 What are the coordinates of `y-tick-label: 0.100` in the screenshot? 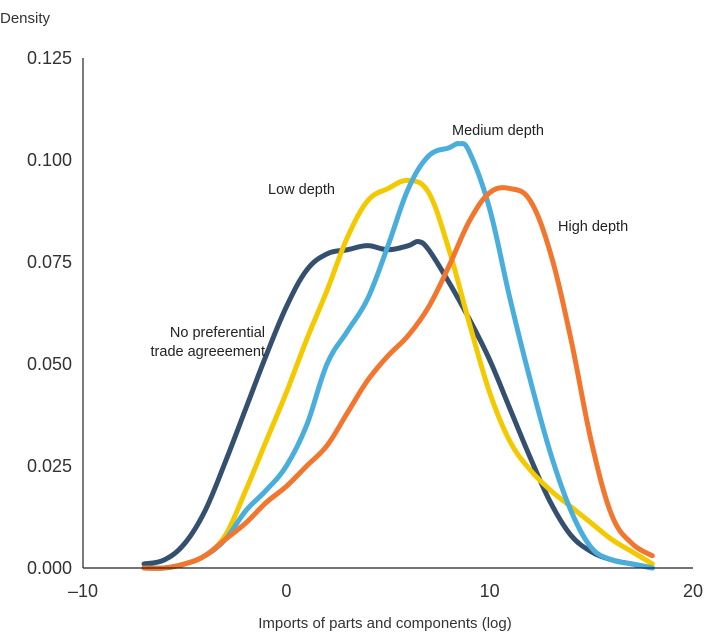 It's located at (49, 160).